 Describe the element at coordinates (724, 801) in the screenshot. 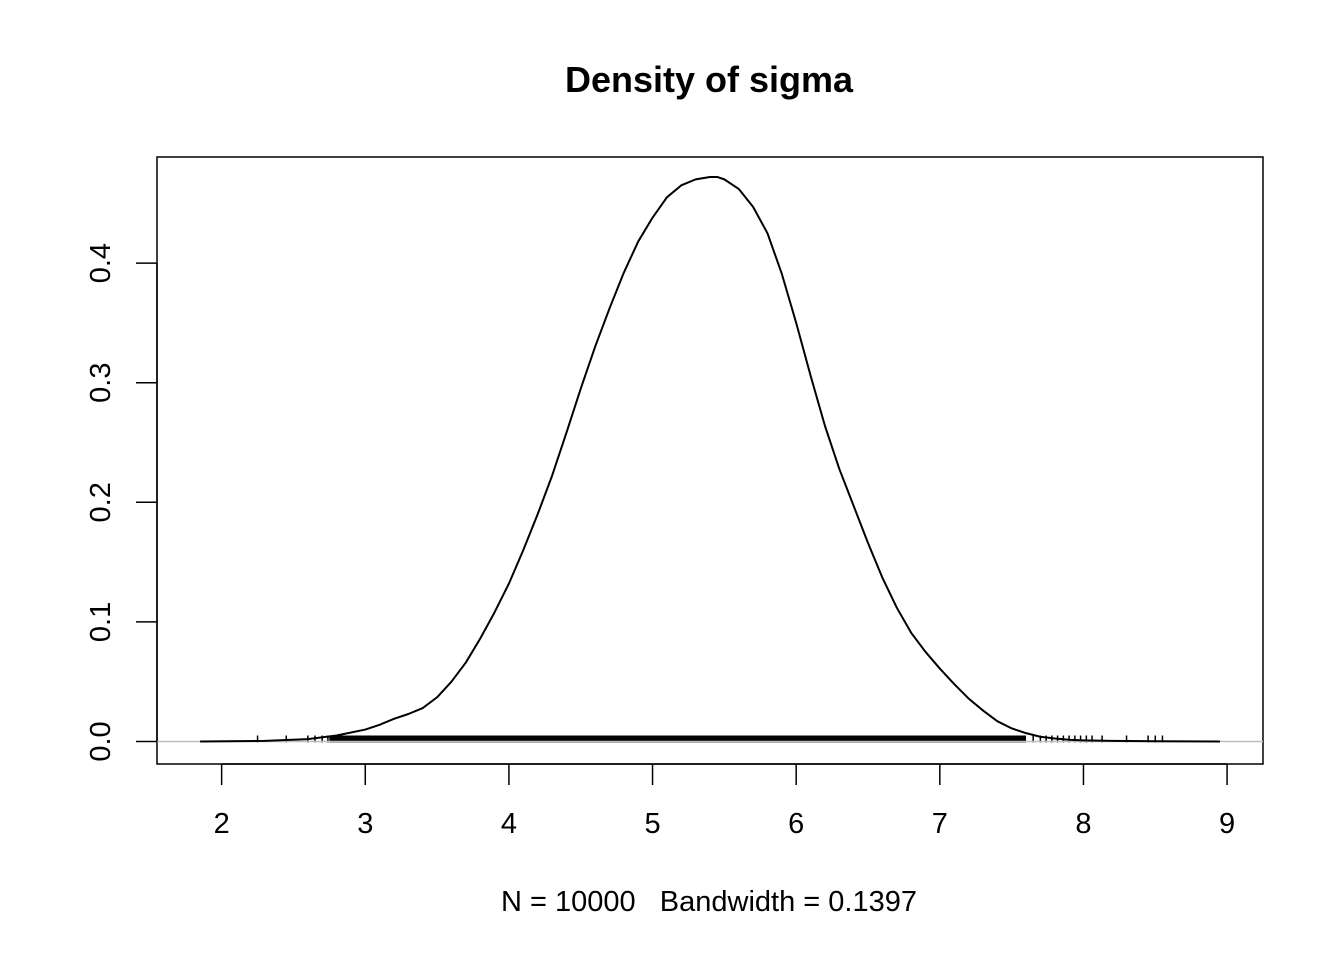

I see `x-axis: 2 3 4 5 6 7 8 9` at that location.